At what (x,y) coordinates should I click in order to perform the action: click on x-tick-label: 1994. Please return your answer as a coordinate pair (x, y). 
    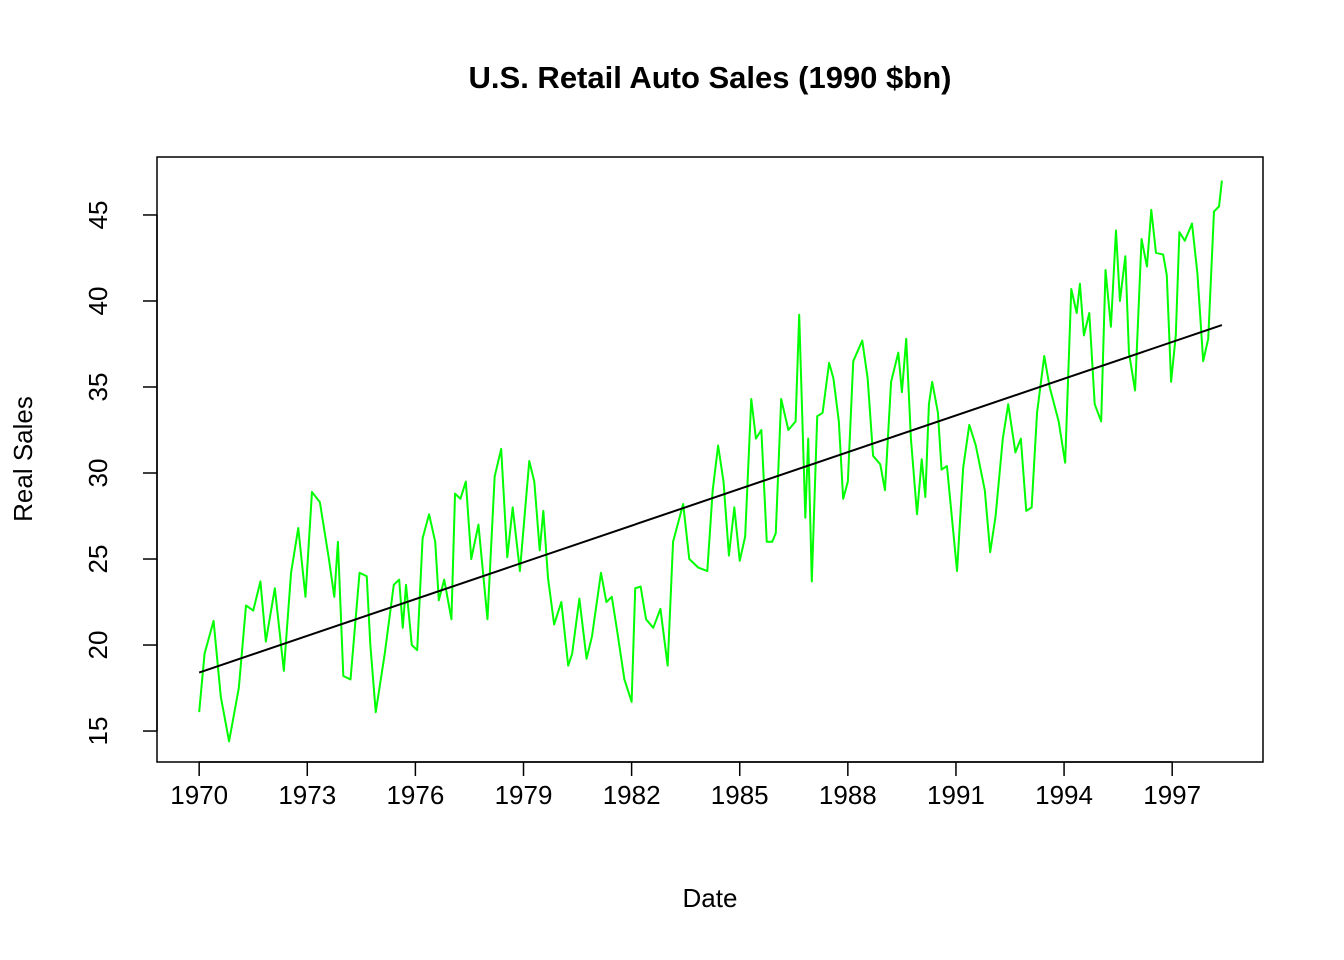
    Looking at the image, I should click on (1064, 795).